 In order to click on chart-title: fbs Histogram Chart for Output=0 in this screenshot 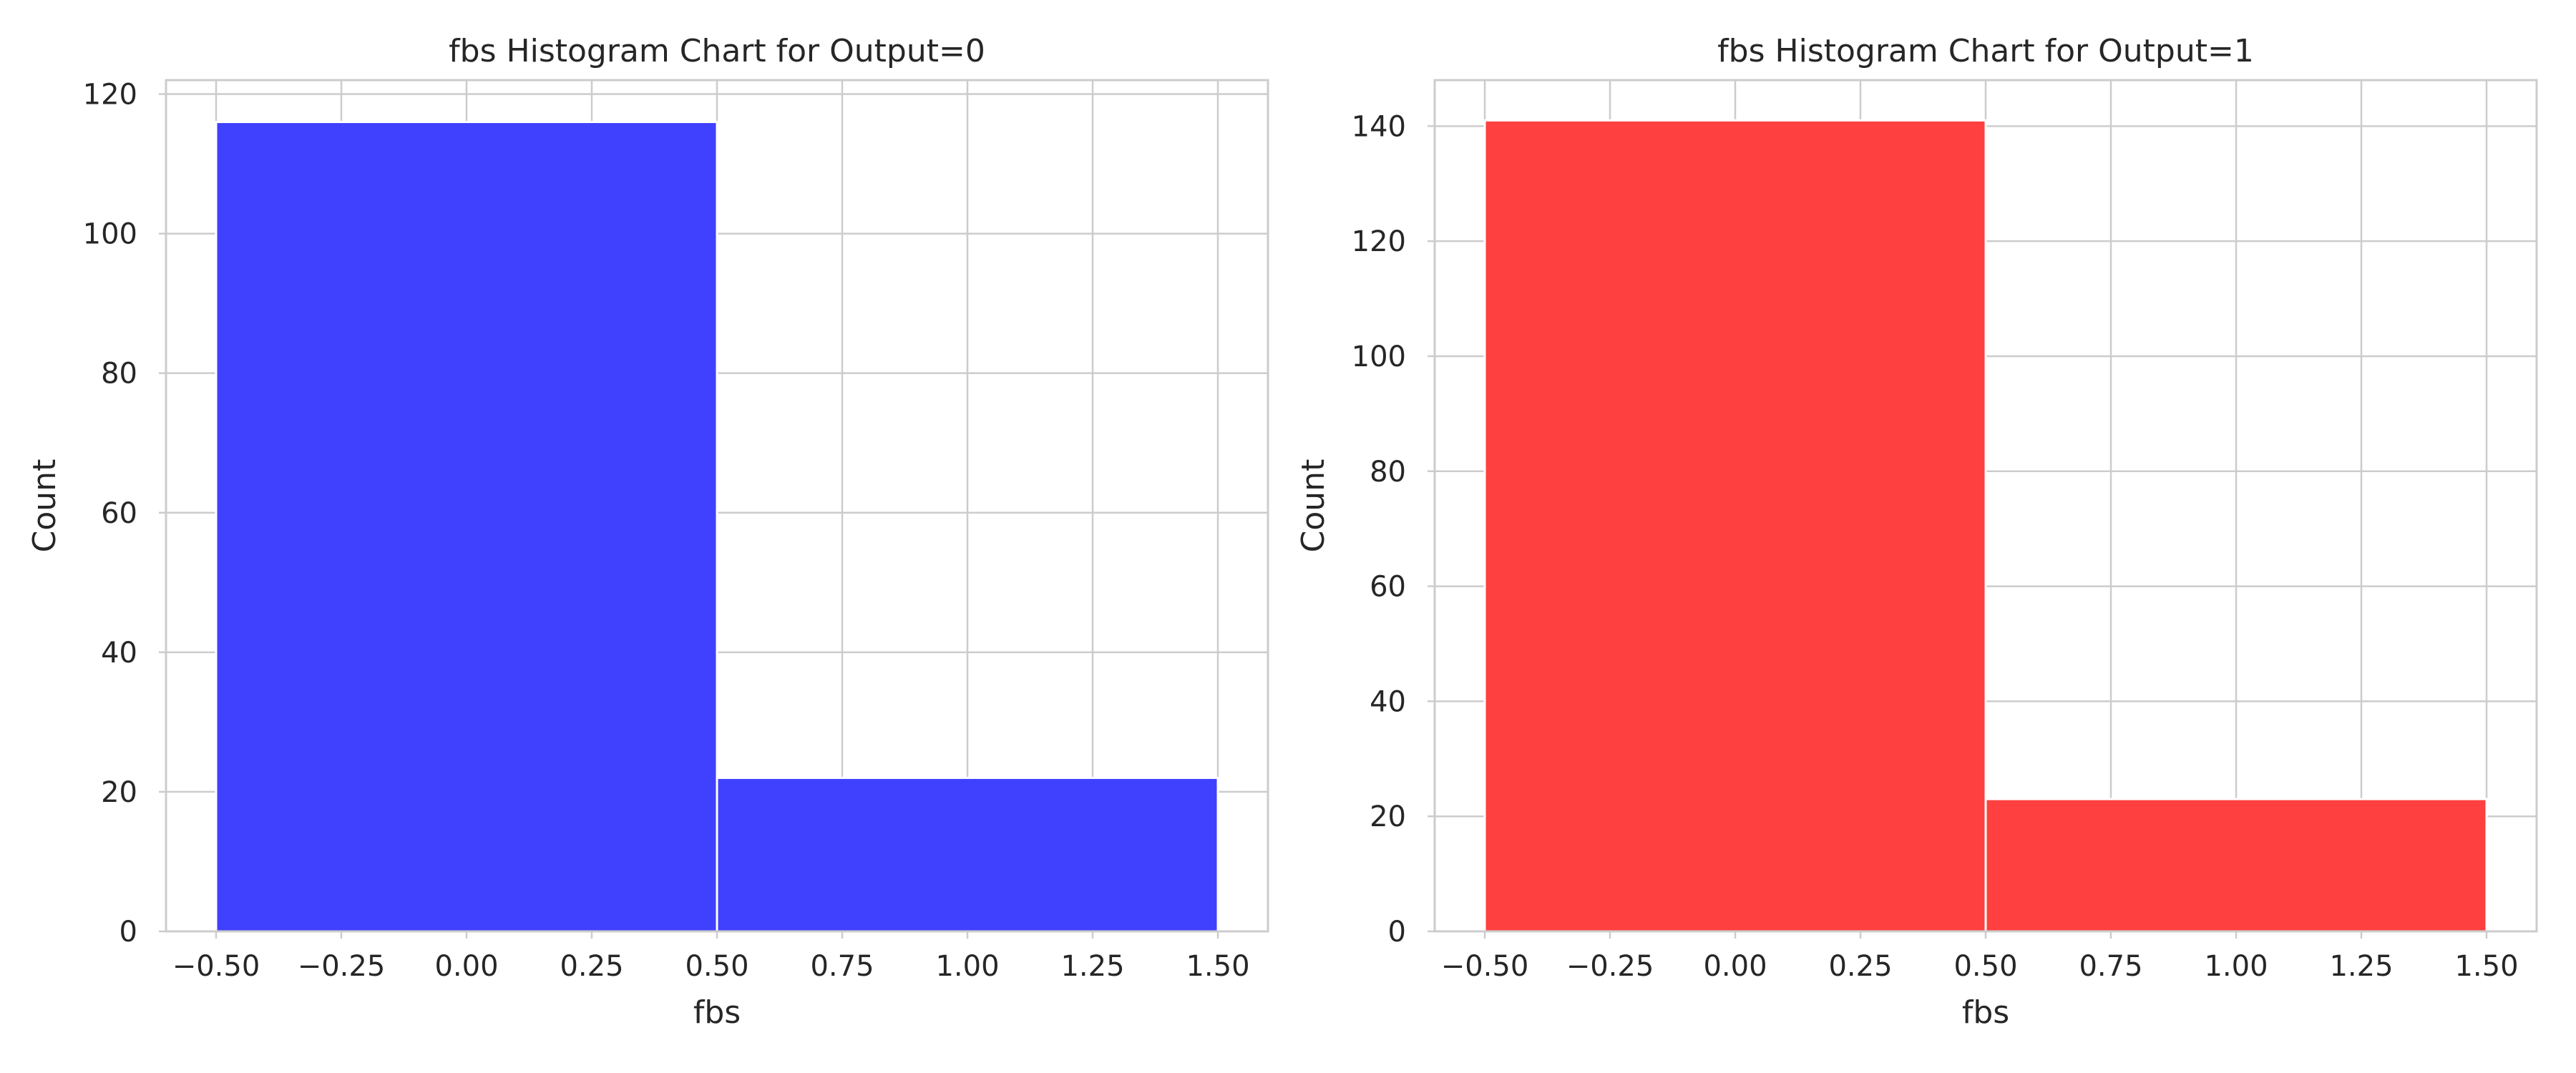, I will do `click(717, 51)`.